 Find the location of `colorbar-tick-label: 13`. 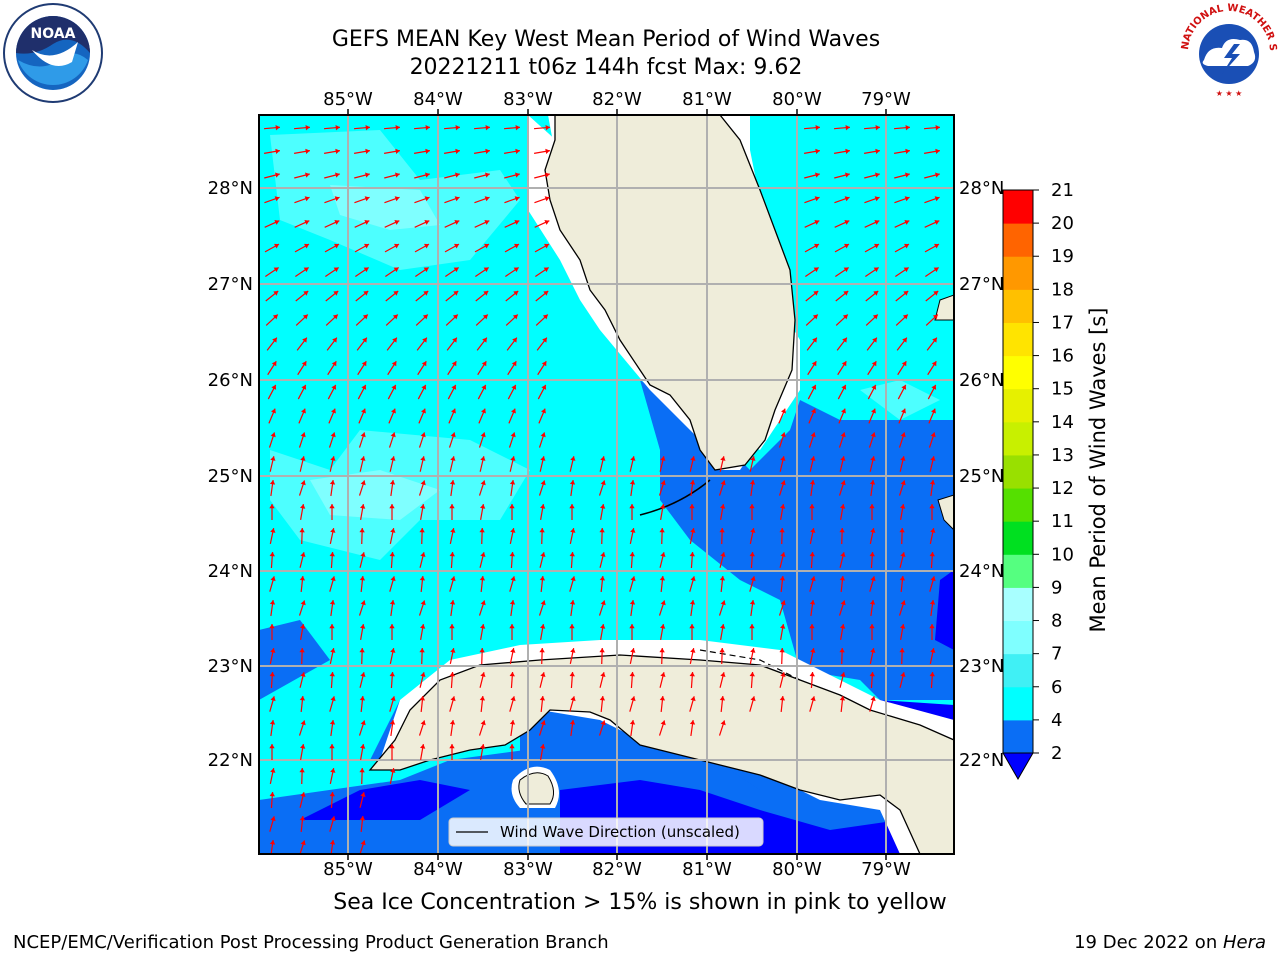

colorbar-tick-label: 13 is located at coordinates (1062, 455).